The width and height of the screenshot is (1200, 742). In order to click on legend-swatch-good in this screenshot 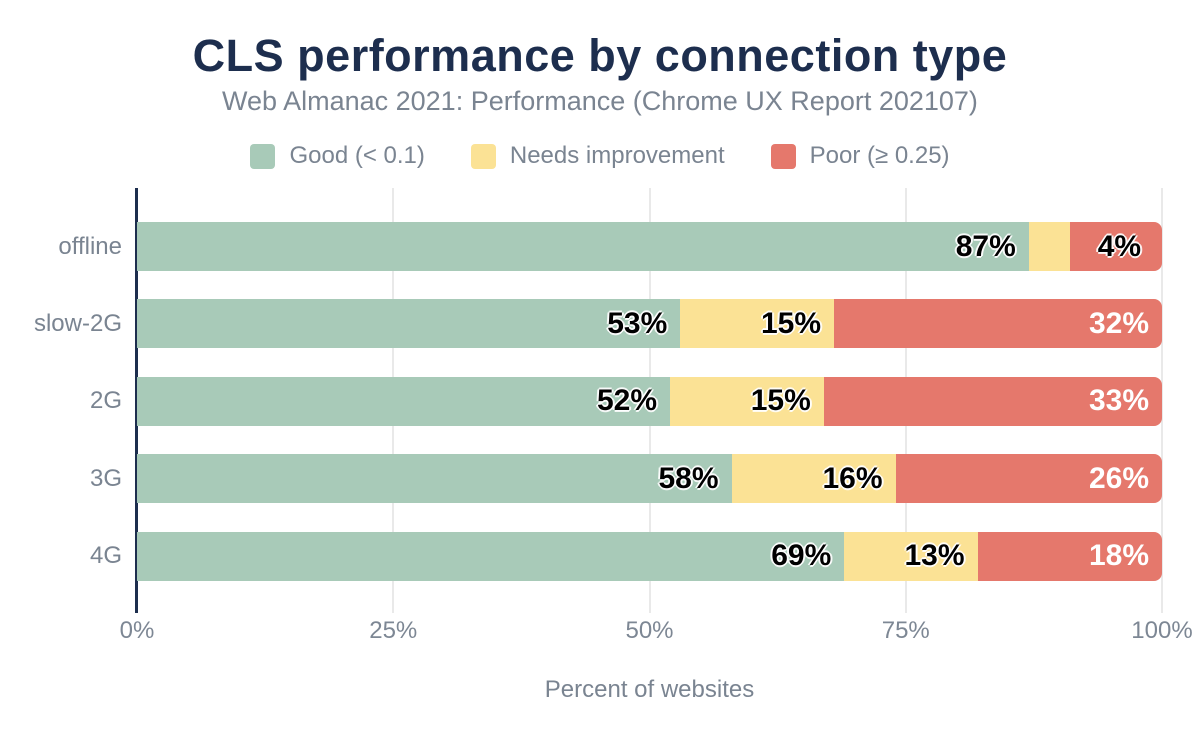, I will do `click(263, 156)`.